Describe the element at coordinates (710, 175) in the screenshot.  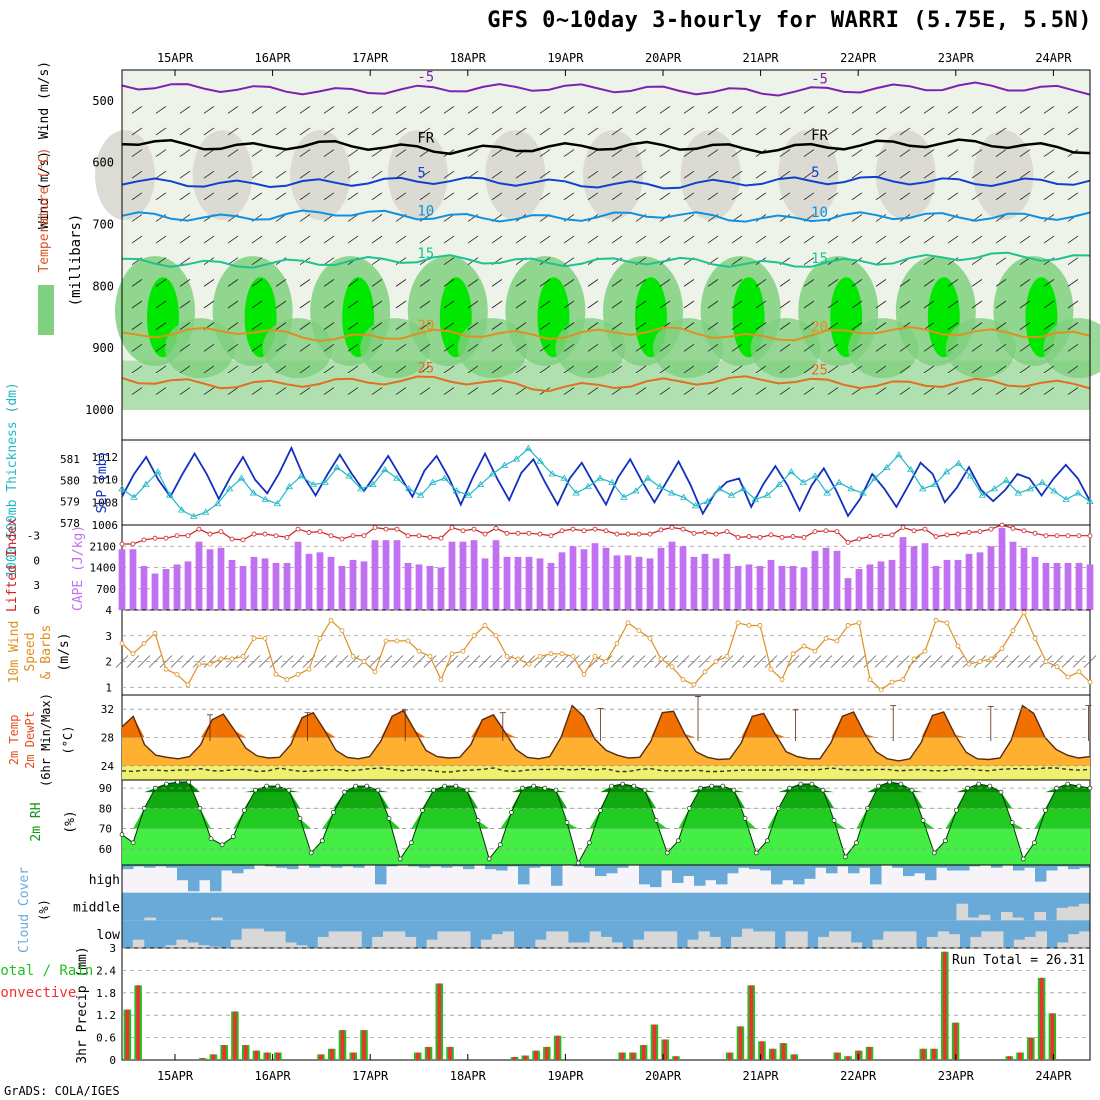
I see `rh-area` at that location.